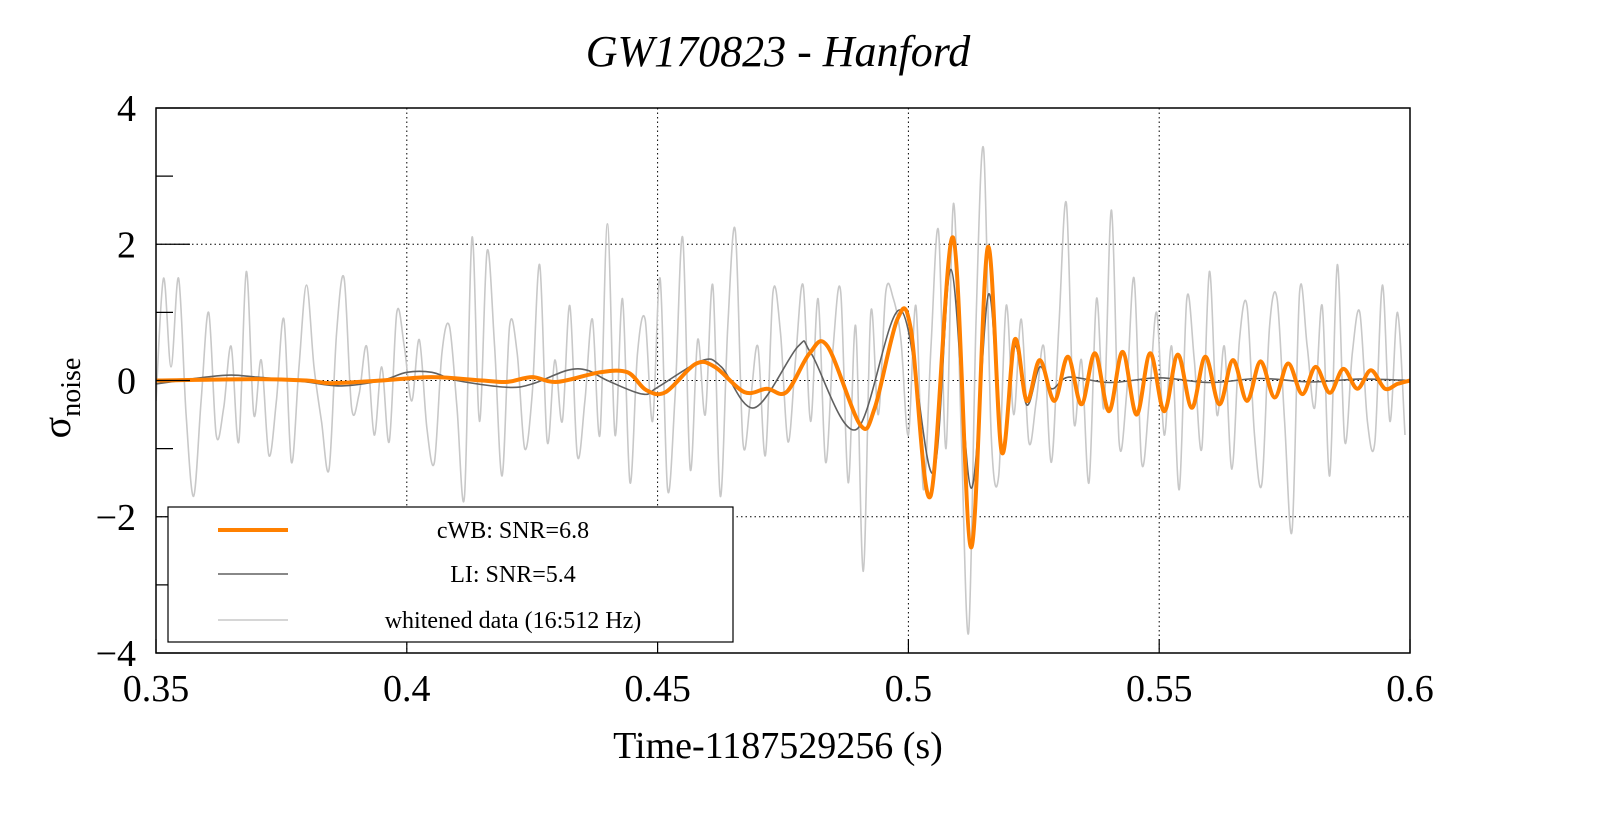 Image resolution: width=1599 pixels, height=813 pixels. What do you see at coordinates (909, 689) in the screenshot?
I see `x-tick-label: 0.5` at bounding box center [909, 689].